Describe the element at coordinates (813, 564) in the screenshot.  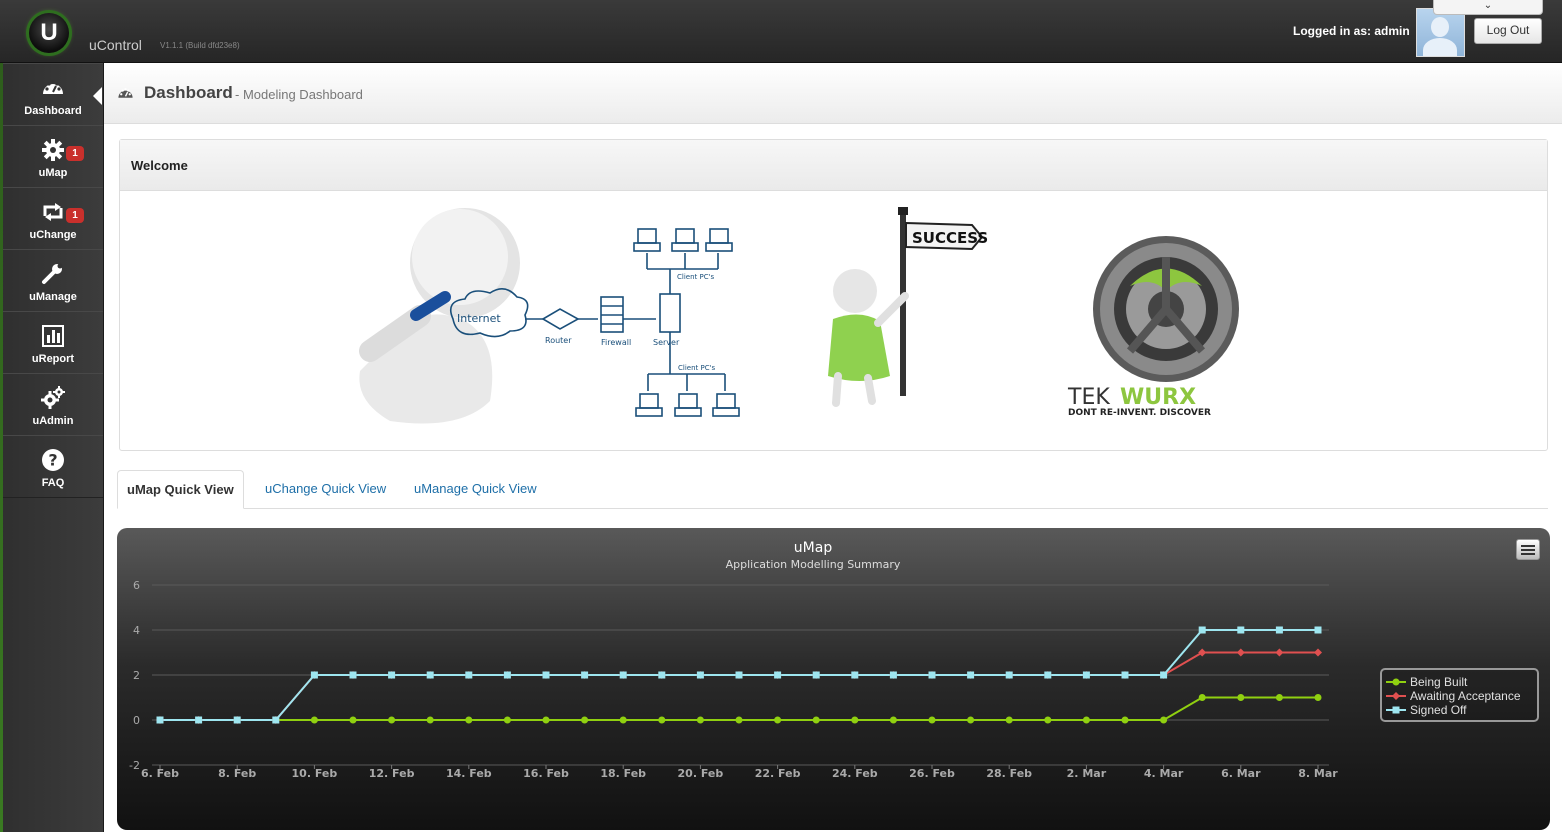
I see `chart-subtitle: Application Modelling Summary` at that location.